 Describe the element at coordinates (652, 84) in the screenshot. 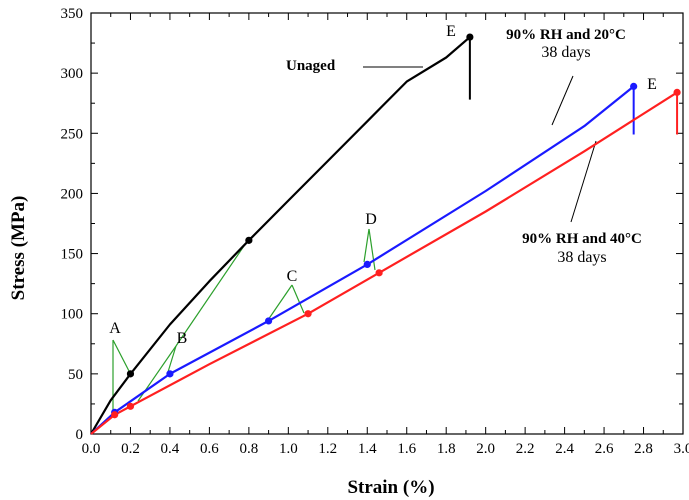

I see `label-e-aged: E` at that location.